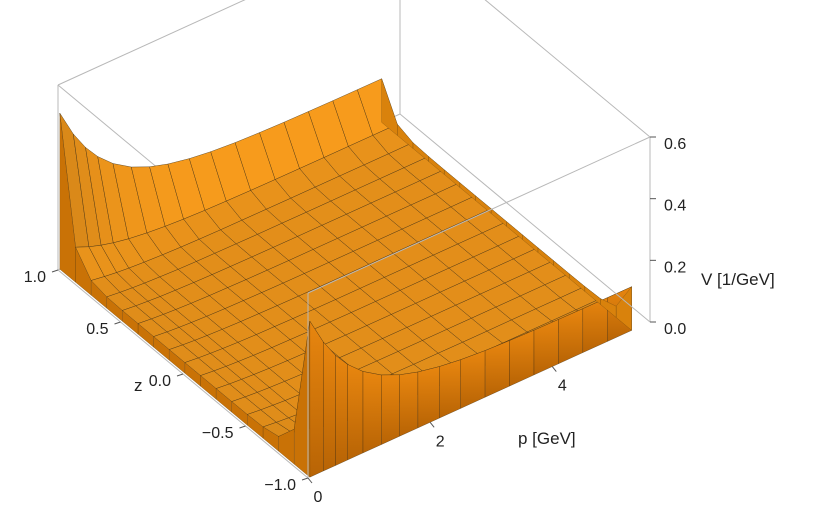  I want to click on surface-side-left, so click(67, 198).